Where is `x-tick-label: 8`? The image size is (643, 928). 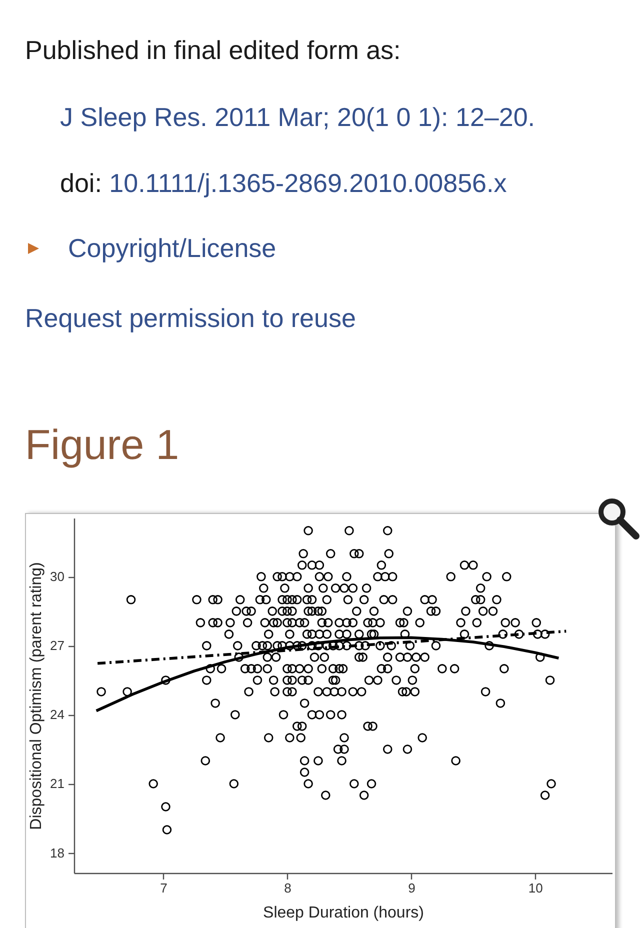
x-tick-label: 8 is located at coordinates (288, 888).